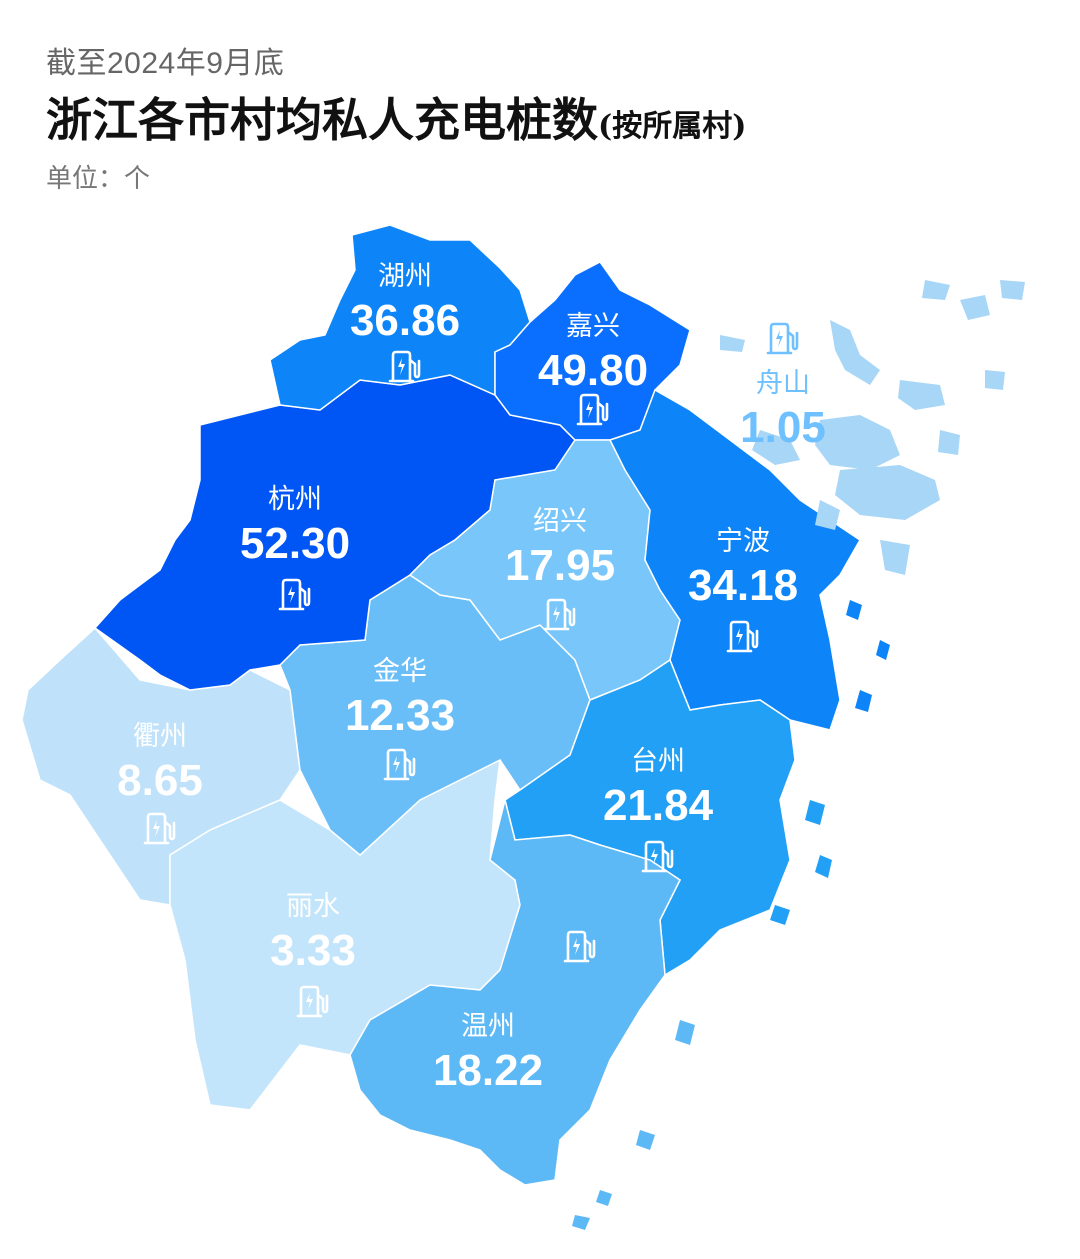 The width and height of the screenshot is (1080, 1259). I want to click on label-huzhou-value: 36.86, so click(405, 320).